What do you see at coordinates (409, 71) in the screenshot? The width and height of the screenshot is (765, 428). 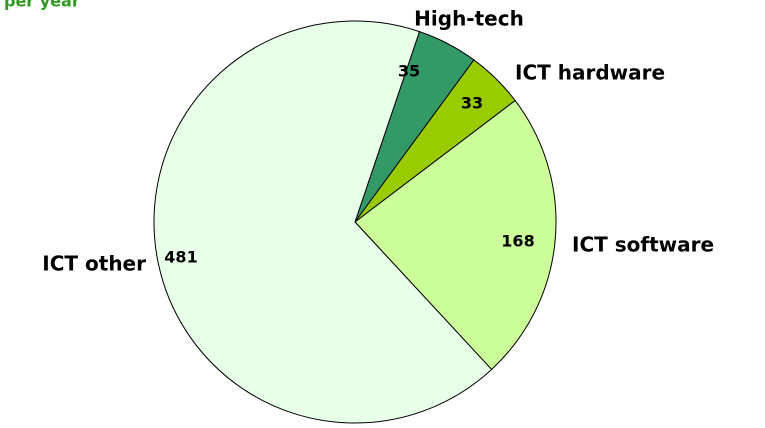 I see `value-label: 35` at bounding box center [409, 71].